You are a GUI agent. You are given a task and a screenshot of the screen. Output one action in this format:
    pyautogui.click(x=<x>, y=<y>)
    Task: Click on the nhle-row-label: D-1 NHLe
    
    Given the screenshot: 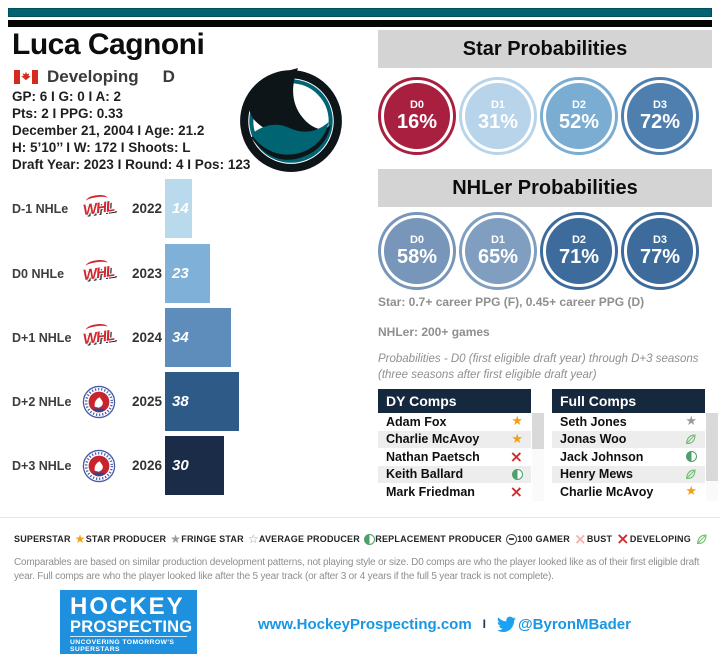 What is the action you would take?
    pyautogui.click(x=40, y=208)
    